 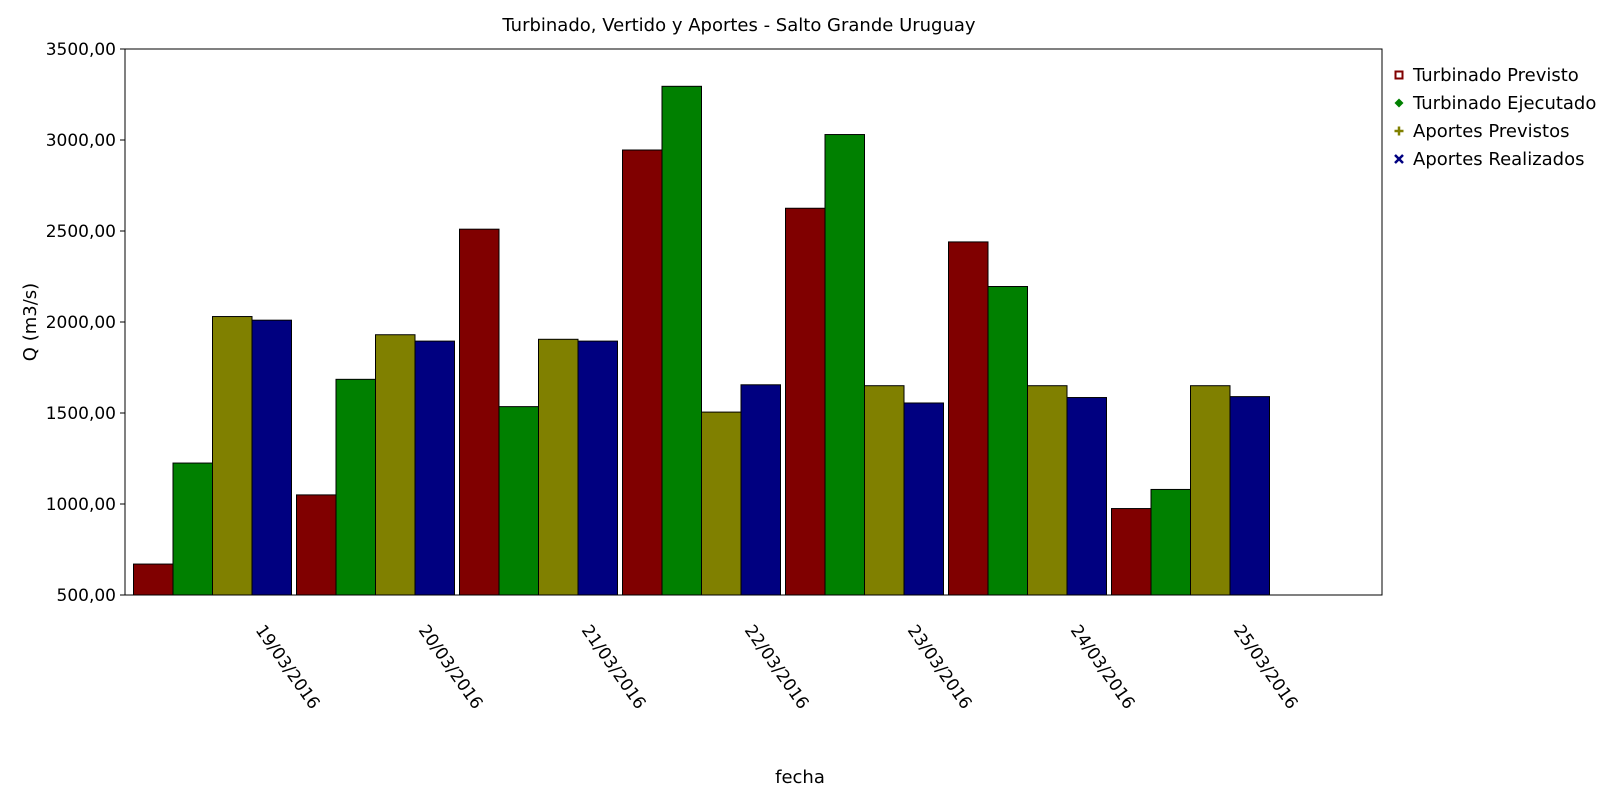 What do you see at coordinates (81, 414) in the screenshot?
I see `y-tick-label: 1500,00` at bounding box center [81, 414].